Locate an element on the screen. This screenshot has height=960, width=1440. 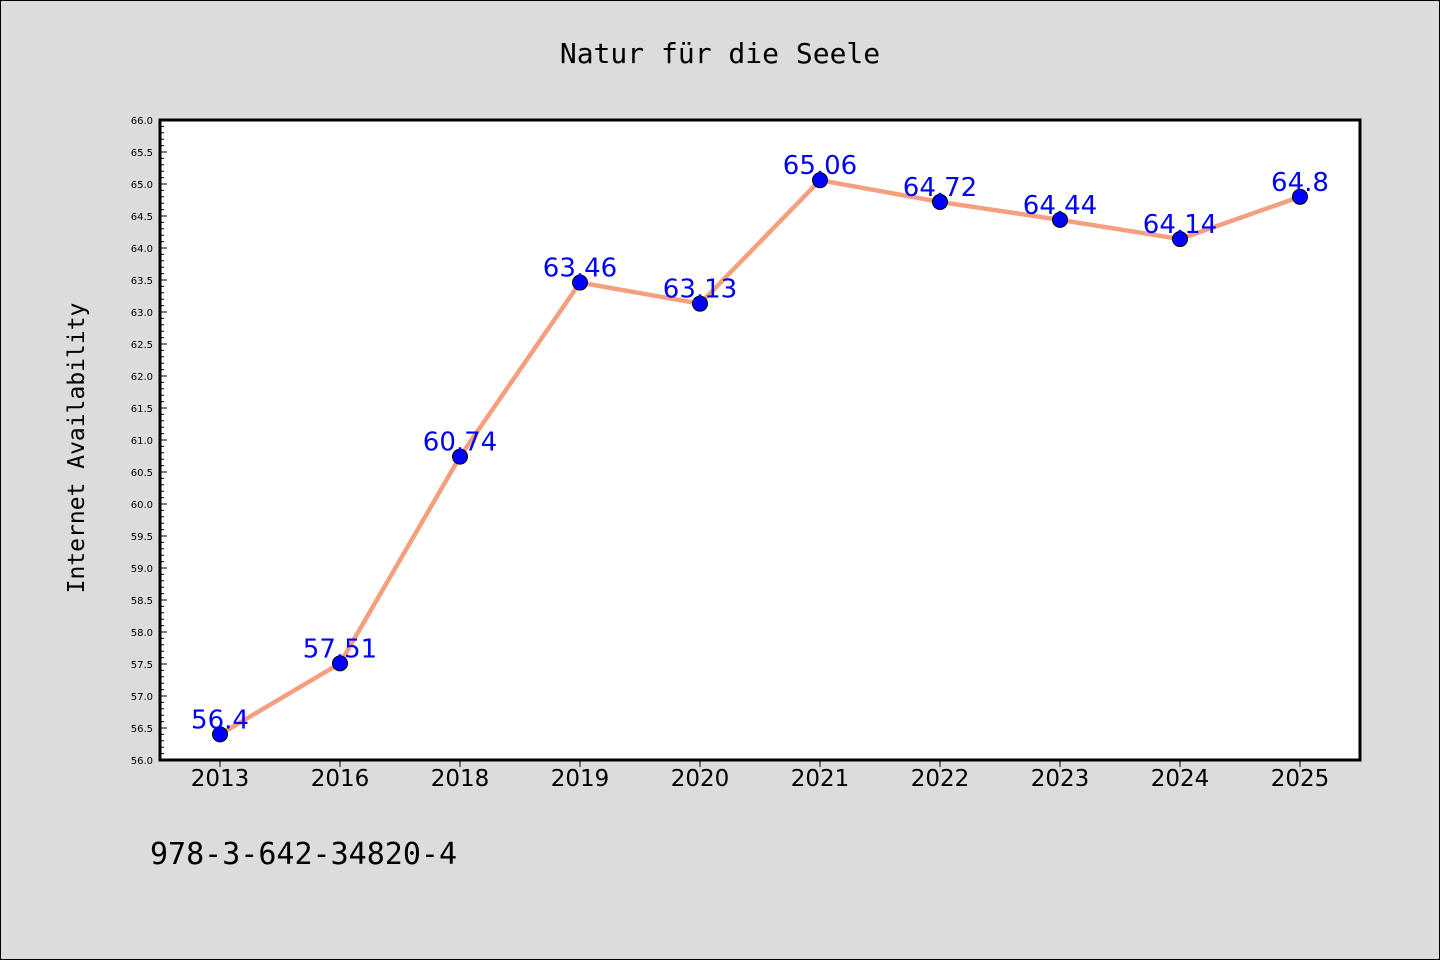
data-label: 63.46 is located at coordinates (580, 269).